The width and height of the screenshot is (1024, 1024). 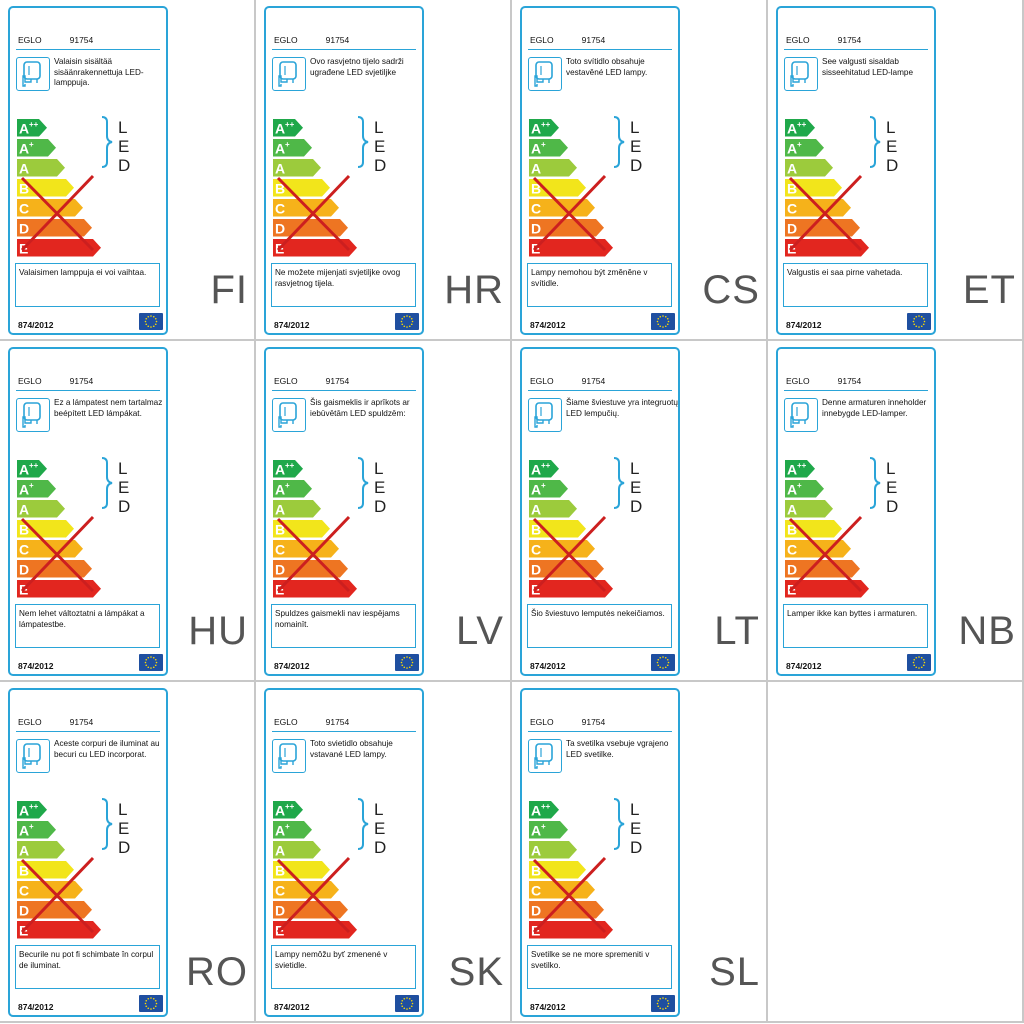 I want to click on eu-flag-icon, so click(x=663, y=321).